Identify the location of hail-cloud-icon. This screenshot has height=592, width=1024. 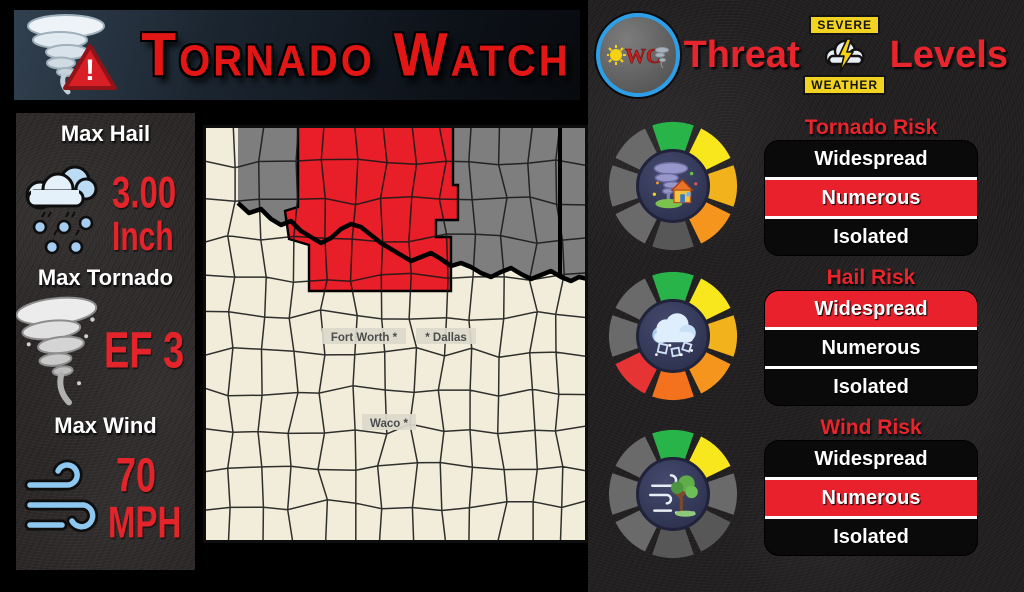
(62, 216).